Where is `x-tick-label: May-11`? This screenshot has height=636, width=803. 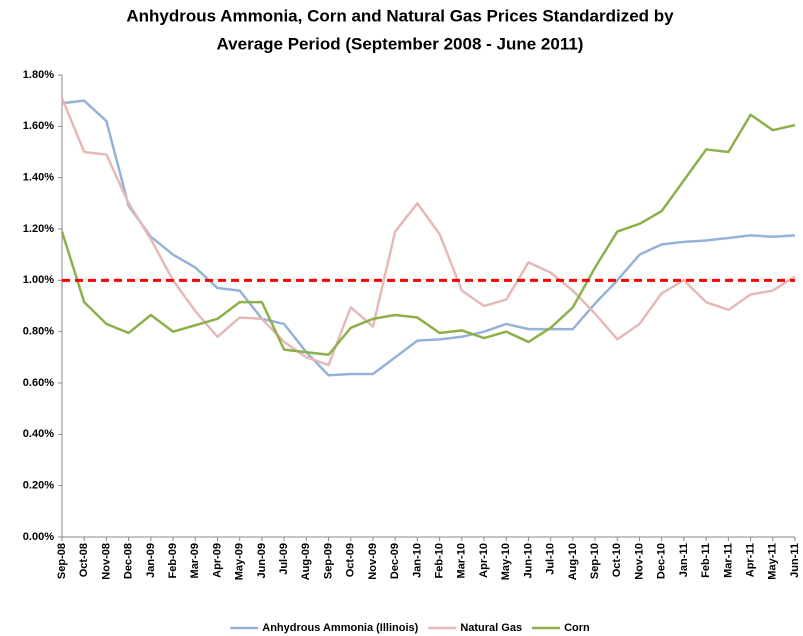 x-tick-label: May-11 is located at coordinates (773, 561).